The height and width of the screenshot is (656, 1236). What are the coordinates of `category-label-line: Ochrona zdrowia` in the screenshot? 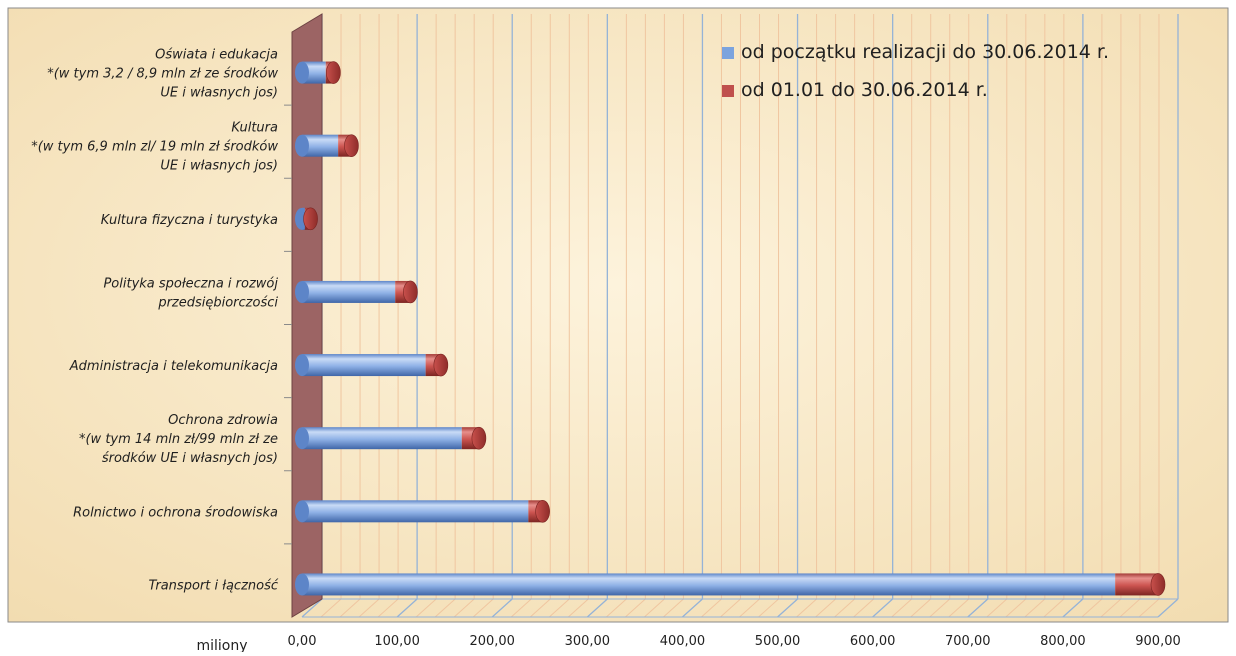 It's located at (223, 420).